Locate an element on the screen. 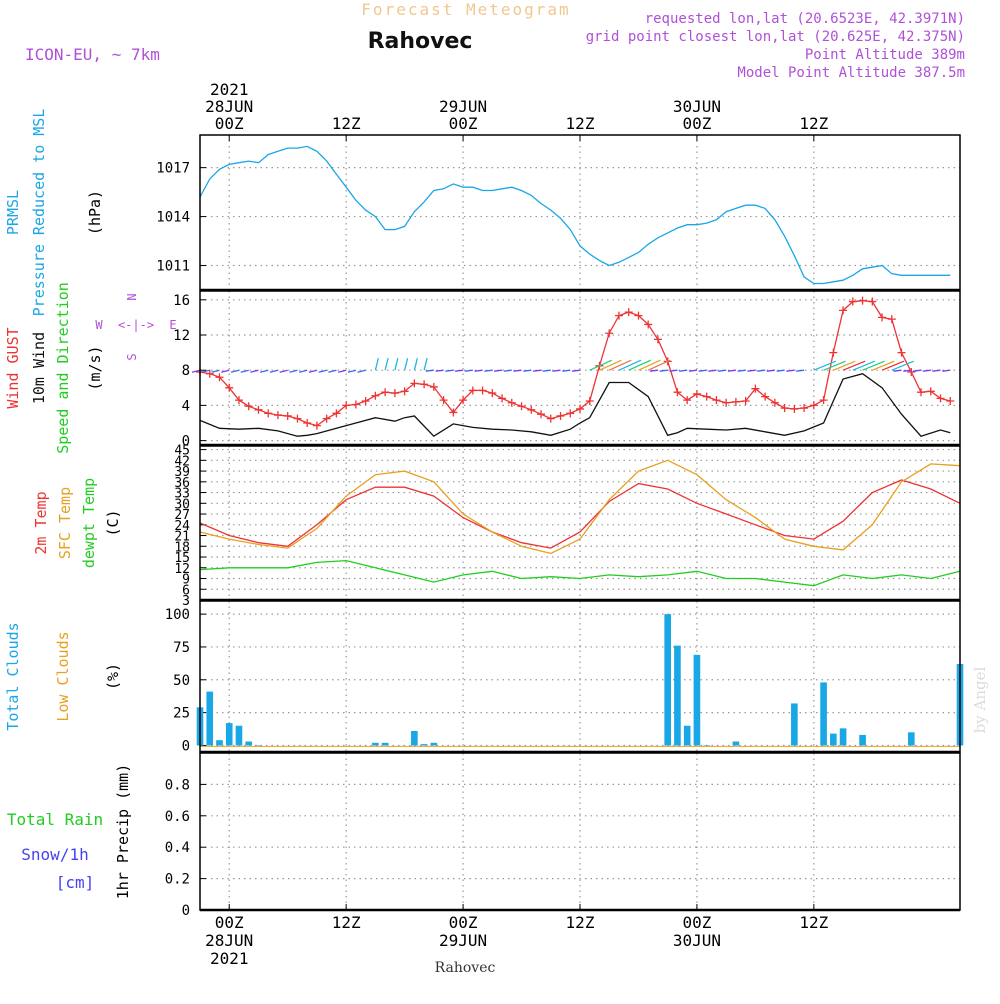 The image size is (1000, 1004). y-tick-label: 30 is located at coordinates (182, 504).